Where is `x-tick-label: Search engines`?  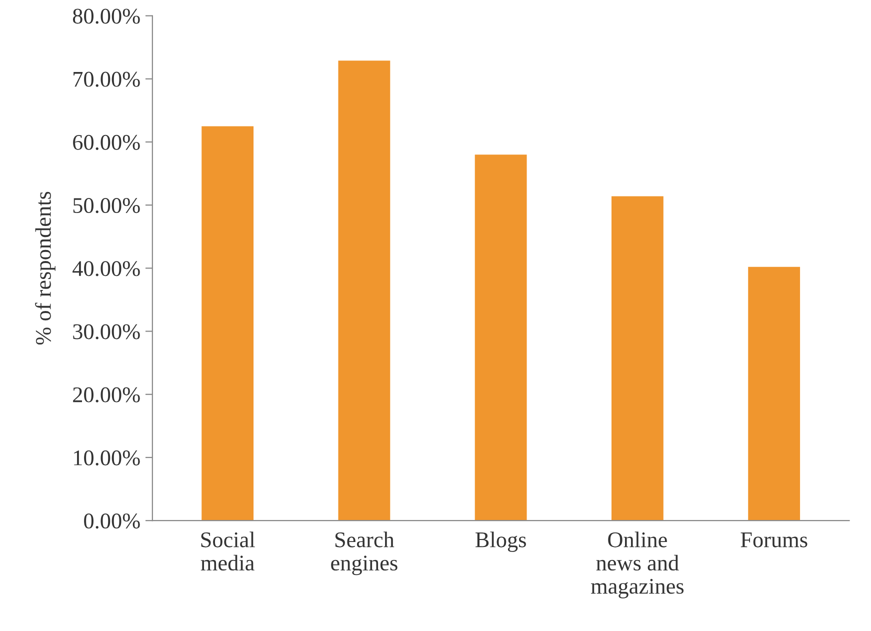
x-tick-label: Search engines is located at coordinates (364, 554).